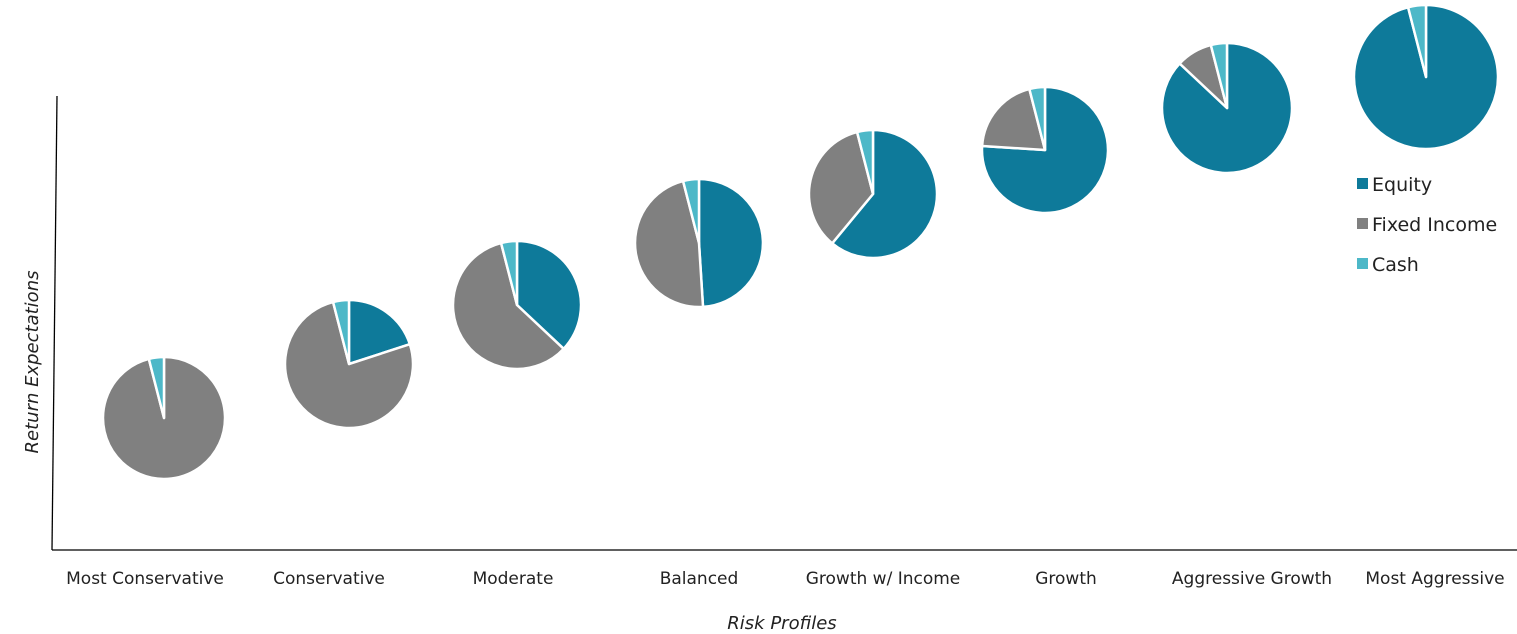 Image resolution: width=1517 pixels, height=634 pixels. What do you see at coordinates (1219, 75) in the screenshot?
I see `slice-aggressive-growth-cash` at bounding box center [1219, 75].